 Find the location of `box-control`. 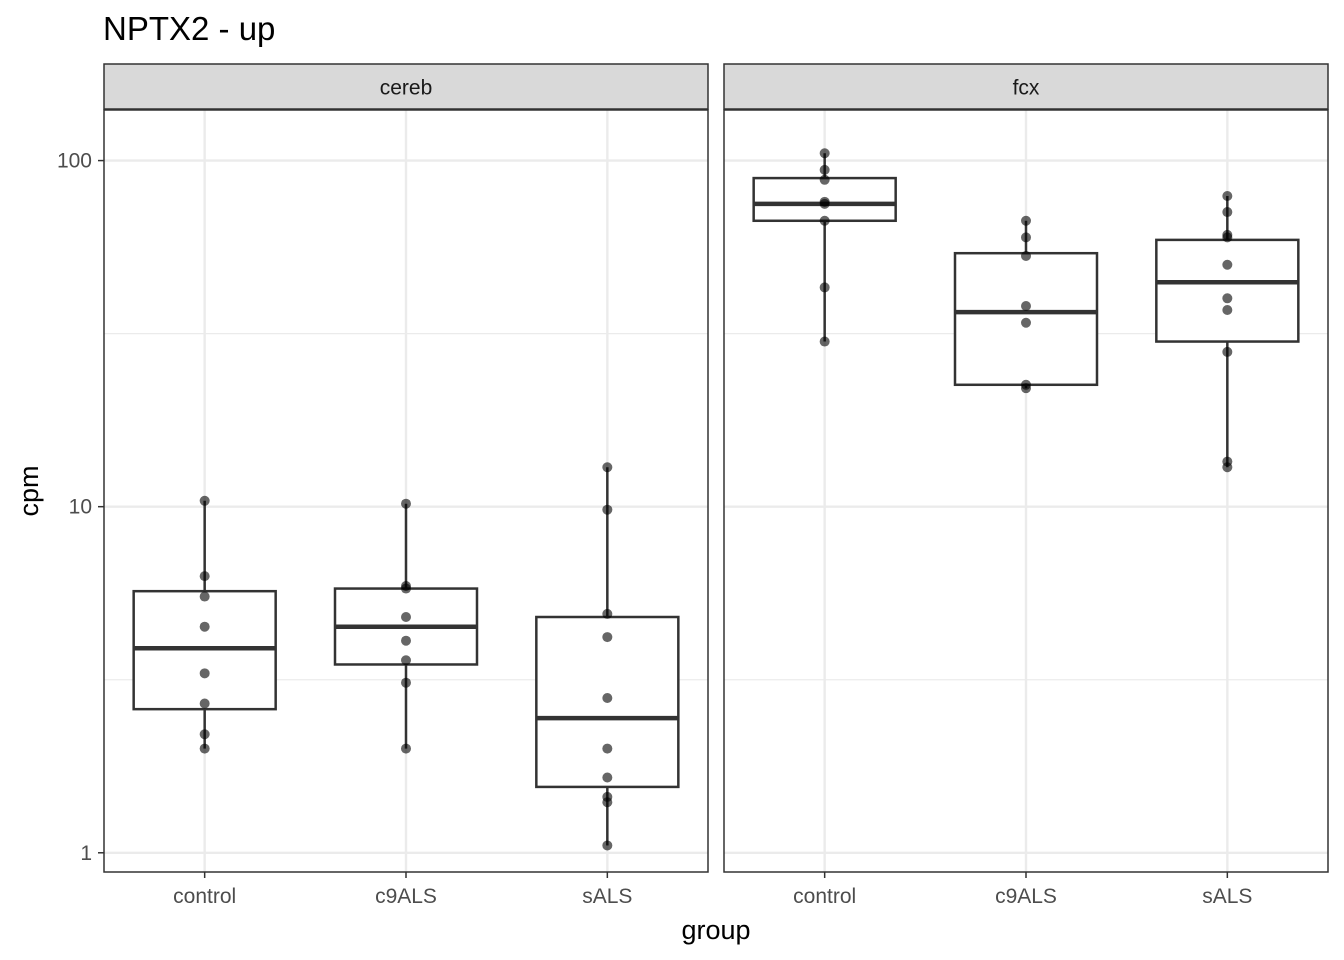

box-control is located at coordinates (204, 624).